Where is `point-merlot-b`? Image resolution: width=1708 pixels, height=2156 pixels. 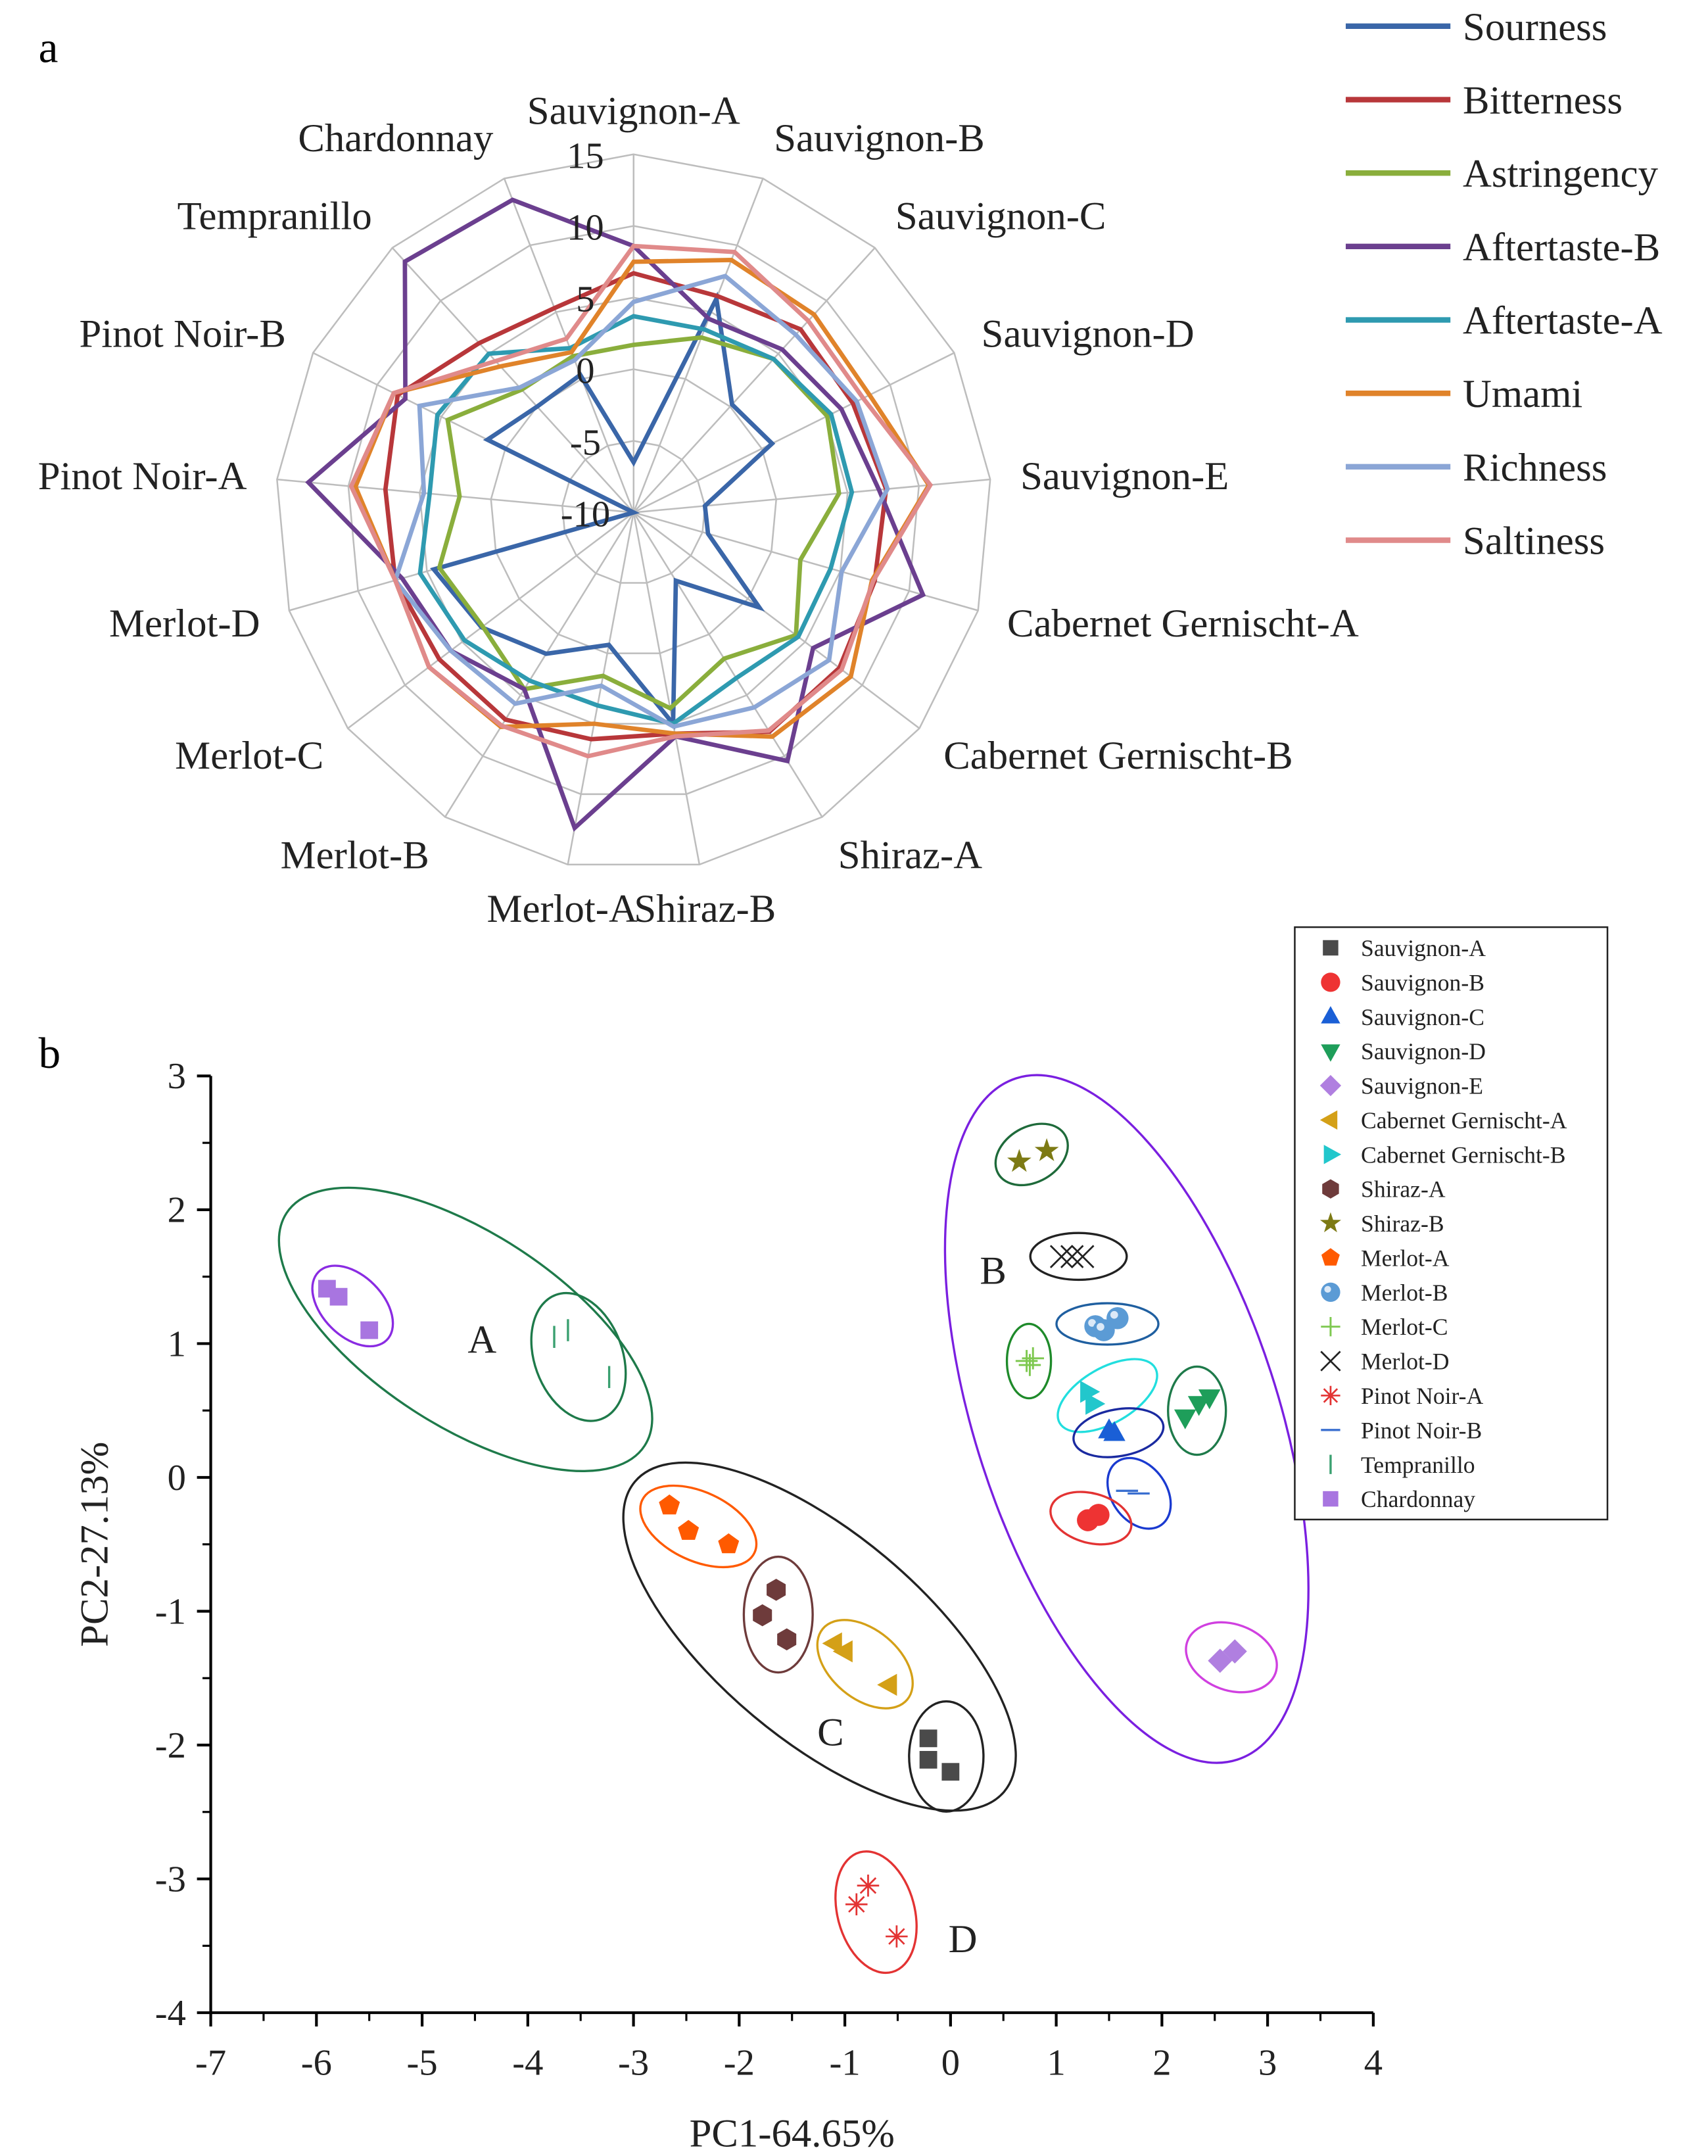
point-merlot-b is located at coordinates (1104, 1330).